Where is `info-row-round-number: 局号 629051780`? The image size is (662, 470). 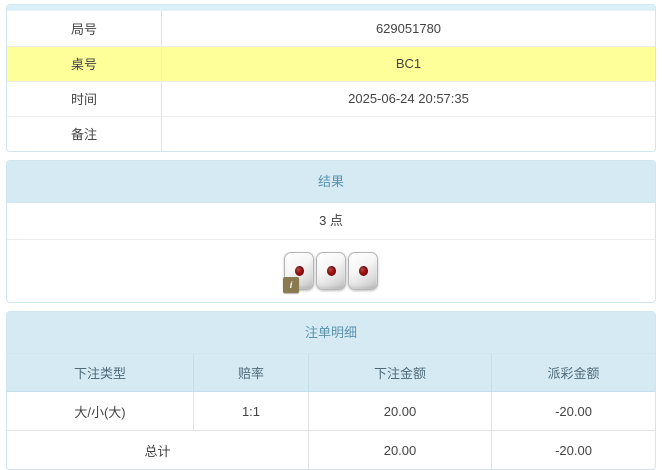
info-row-round-number: 局号 629051780 is located at coordinates (331, 29).